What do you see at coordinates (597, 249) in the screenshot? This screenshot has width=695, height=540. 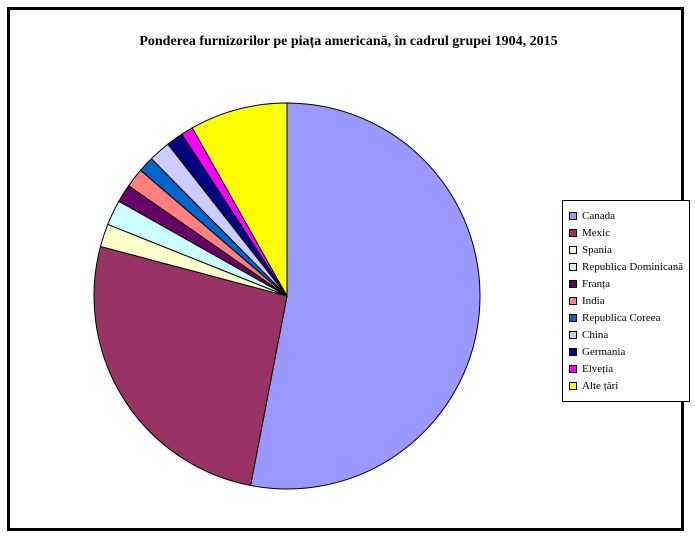 I see `legend-label: Spania` at bounding box center [597, 249].